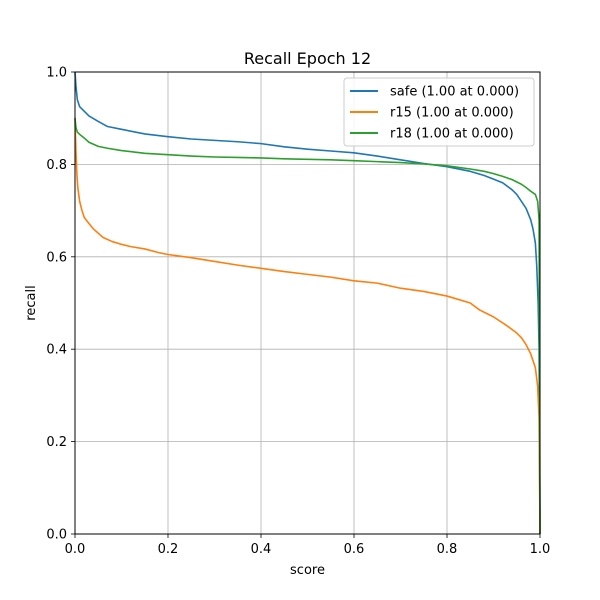 Image resolution: width=600 pixels, height=600 pixels. What do you see at coordinates (56, 165) in the screenshot?
I see `y-tick-label: 0.8` at bounding box center [56, 165].